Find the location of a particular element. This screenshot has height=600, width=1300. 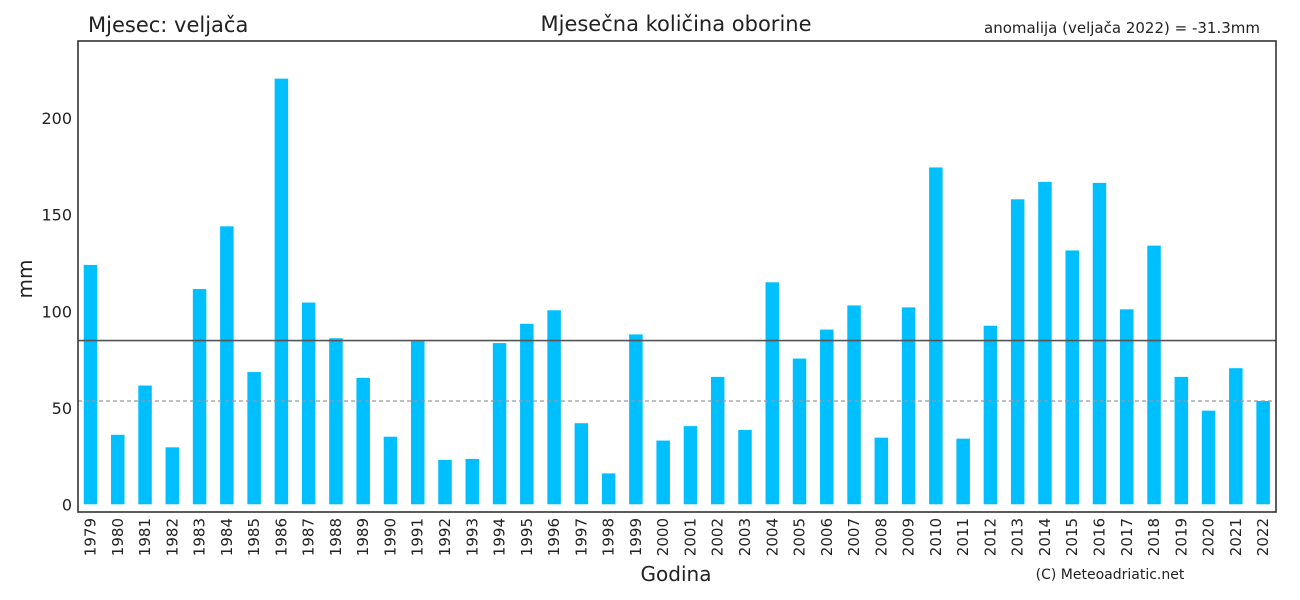

bar-1991 is located at coordinates (417, 423).